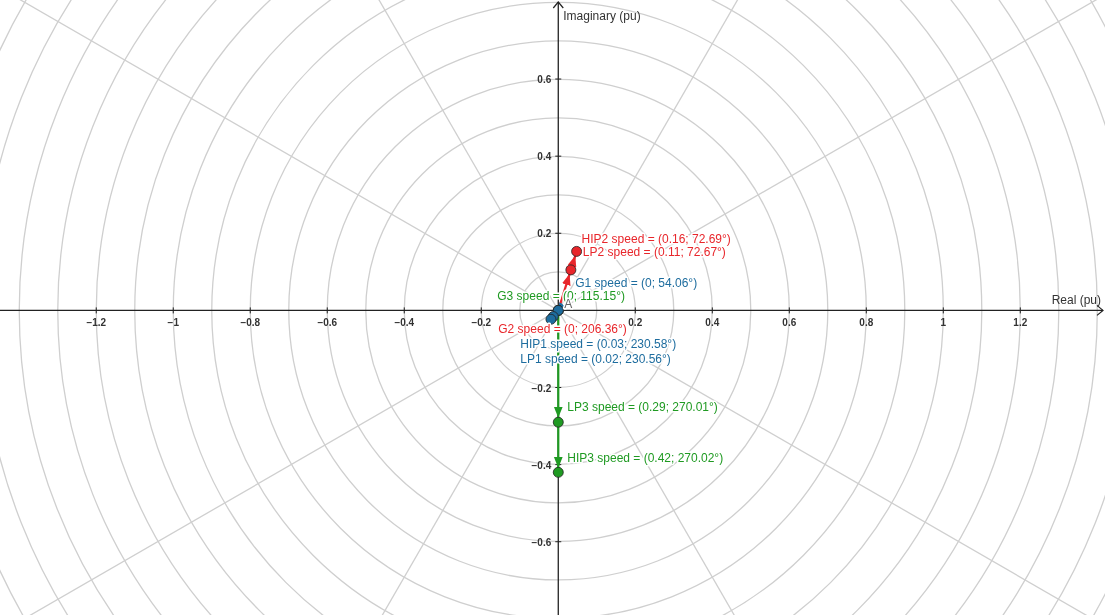  Describe the element at coordinates (712, 323) in the screenshot. I see `x-tick-label: 0.4` at that location.